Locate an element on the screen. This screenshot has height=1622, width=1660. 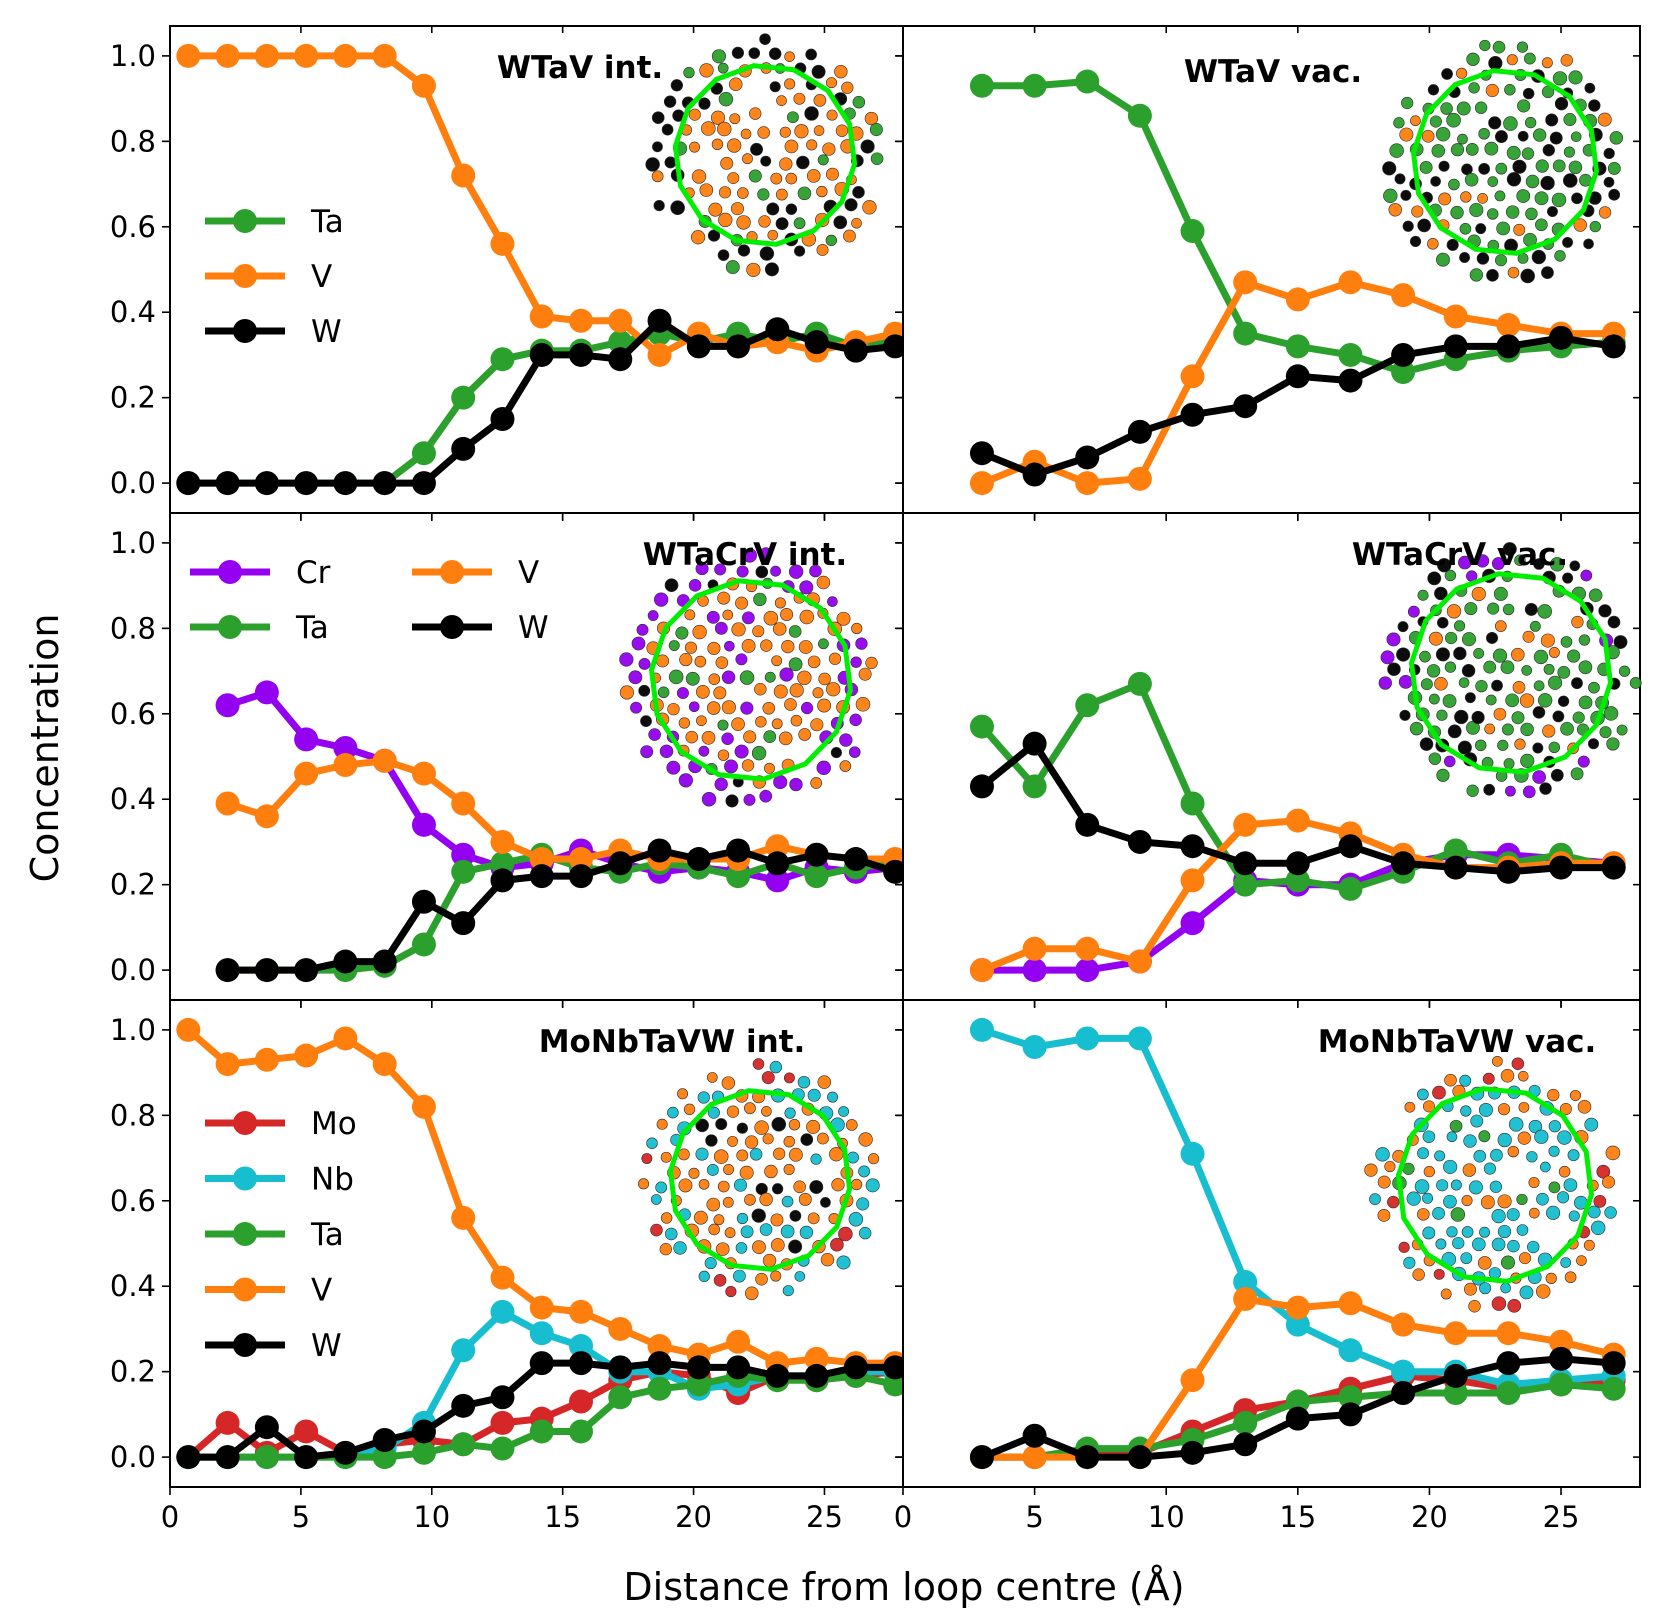
x-tick-label: 5 is located at coordinates (301, 1517).